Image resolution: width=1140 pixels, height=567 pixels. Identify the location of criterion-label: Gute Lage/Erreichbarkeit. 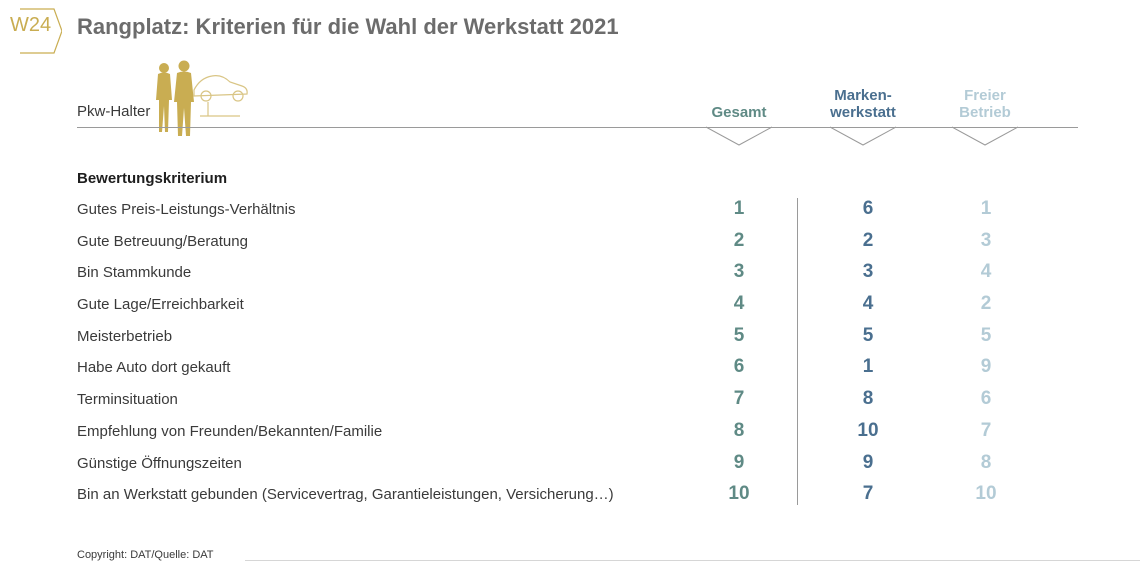
(160, 305).